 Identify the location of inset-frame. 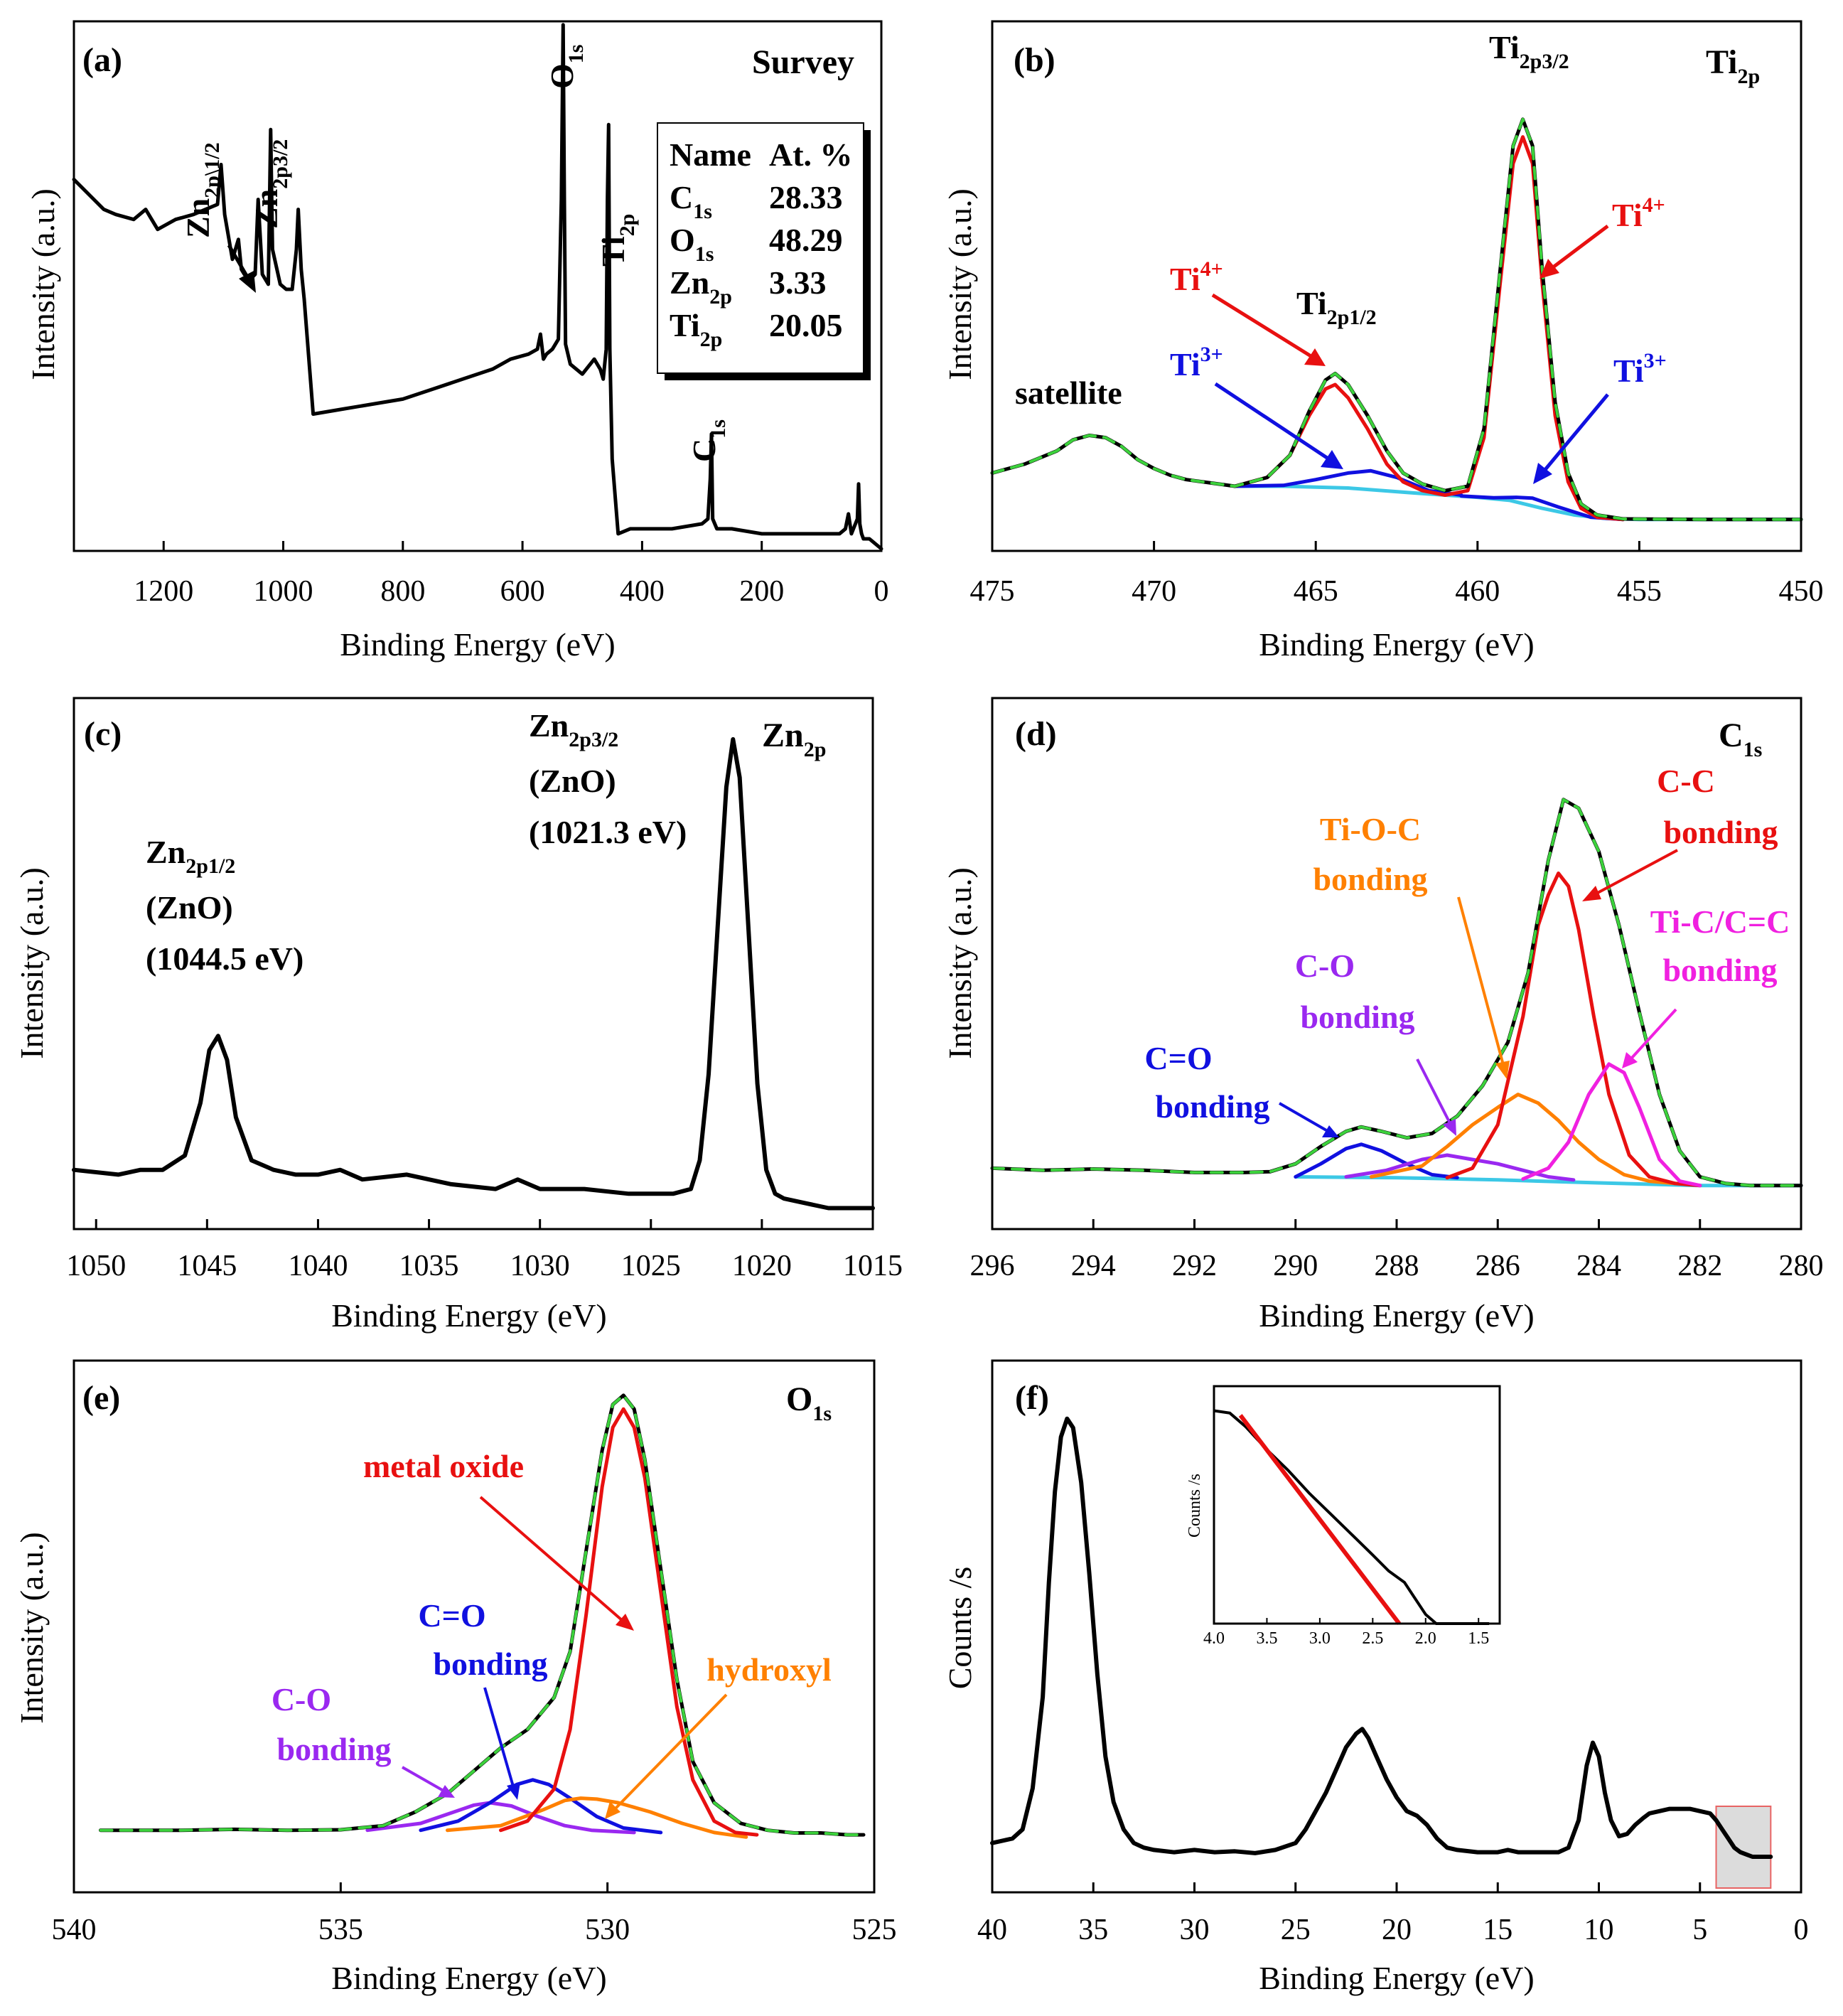
(1357, 1505).